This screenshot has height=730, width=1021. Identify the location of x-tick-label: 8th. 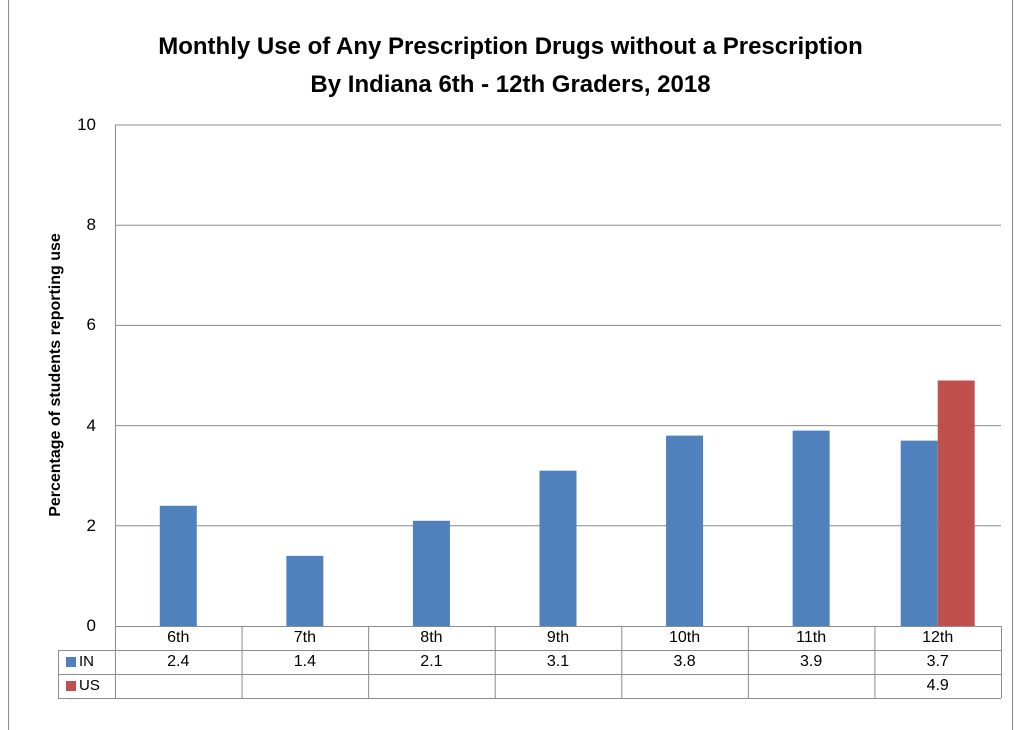
(431, 637).